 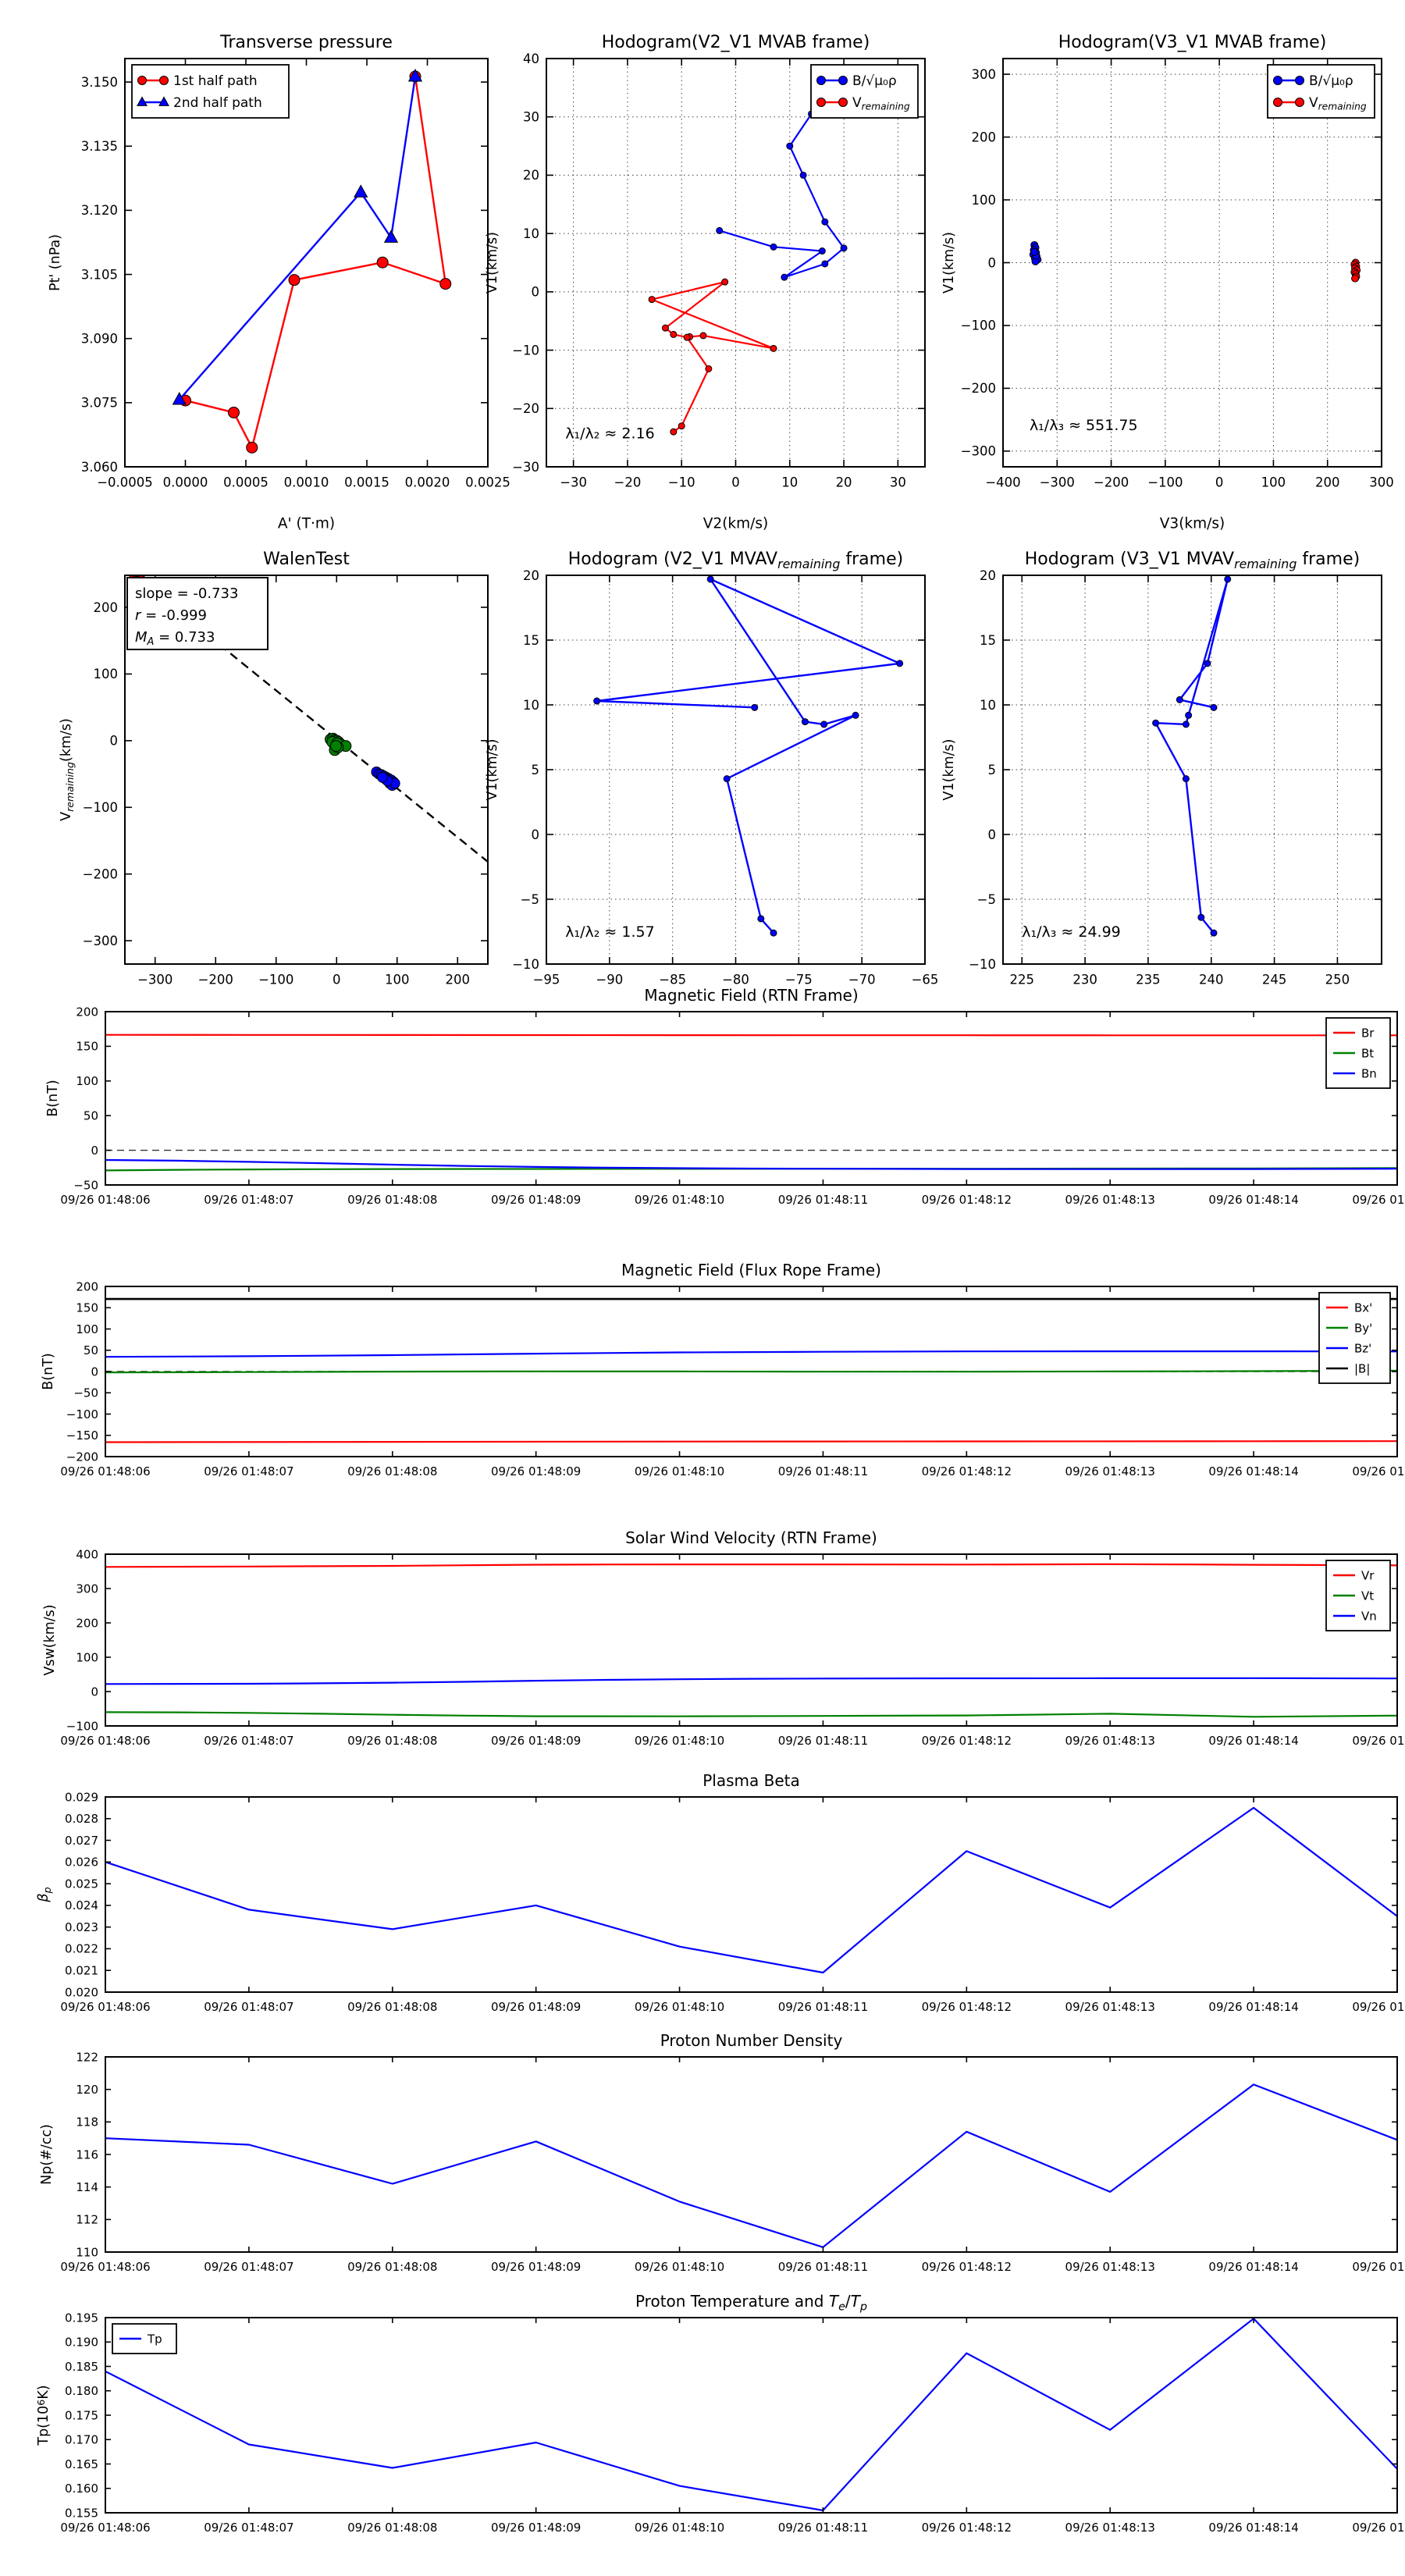 What do you see at coordinates (751, 1354) in the screenshot?
I see `series-line-Bz'` at bounding box center [751, 1354].